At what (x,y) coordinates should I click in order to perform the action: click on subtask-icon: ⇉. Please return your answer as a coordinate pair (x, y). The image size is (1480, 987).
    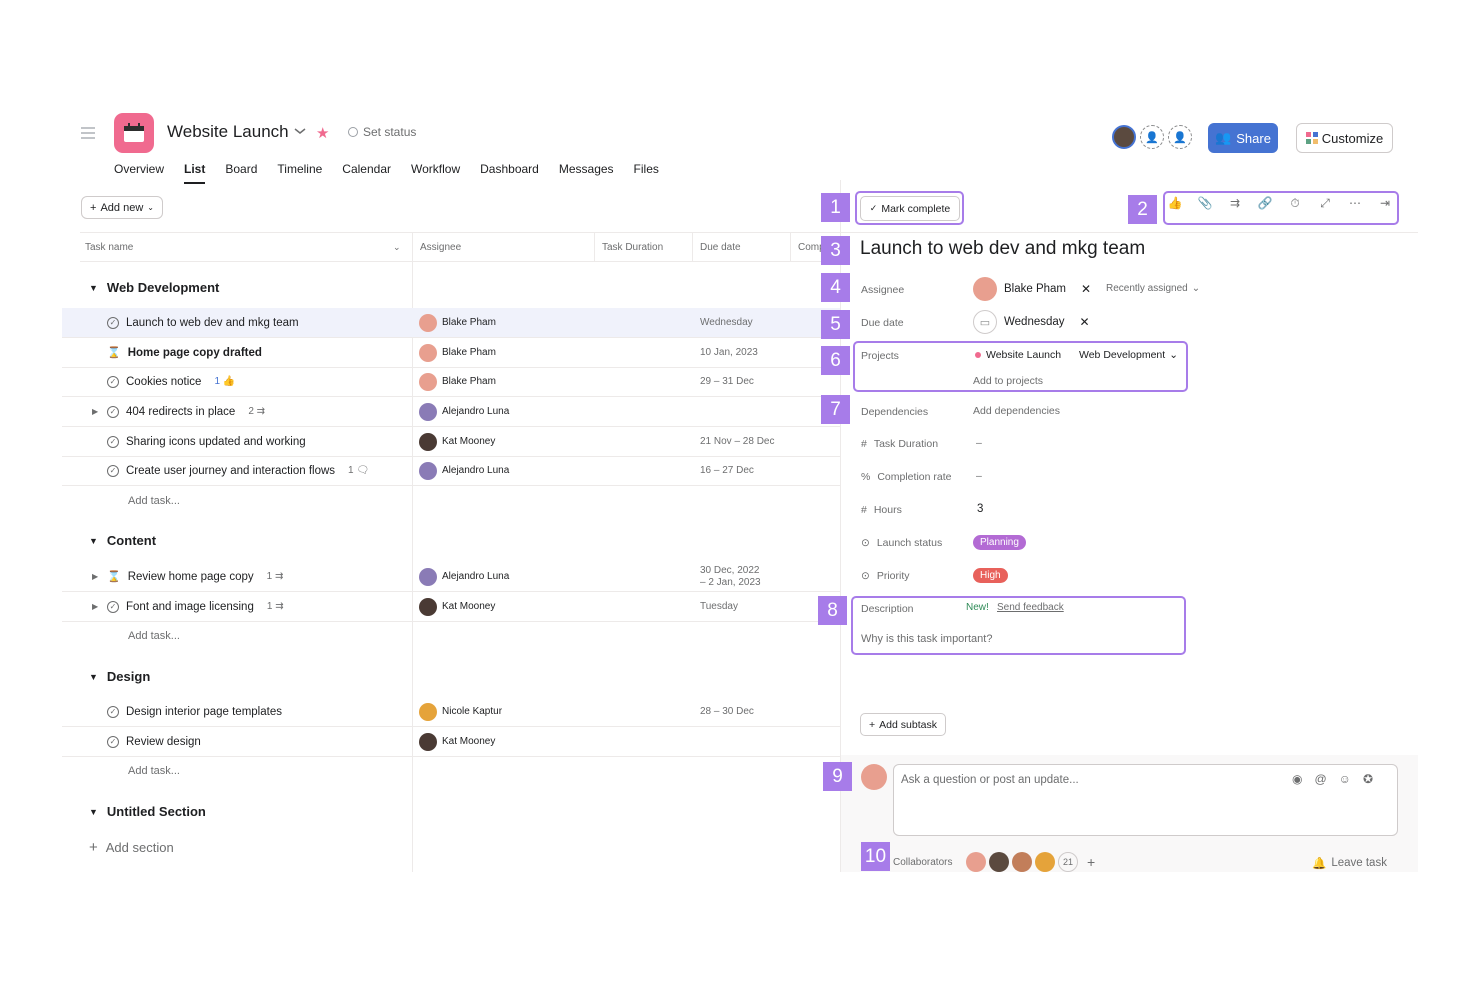
    Looking at the image, I should click on (1235, 203).